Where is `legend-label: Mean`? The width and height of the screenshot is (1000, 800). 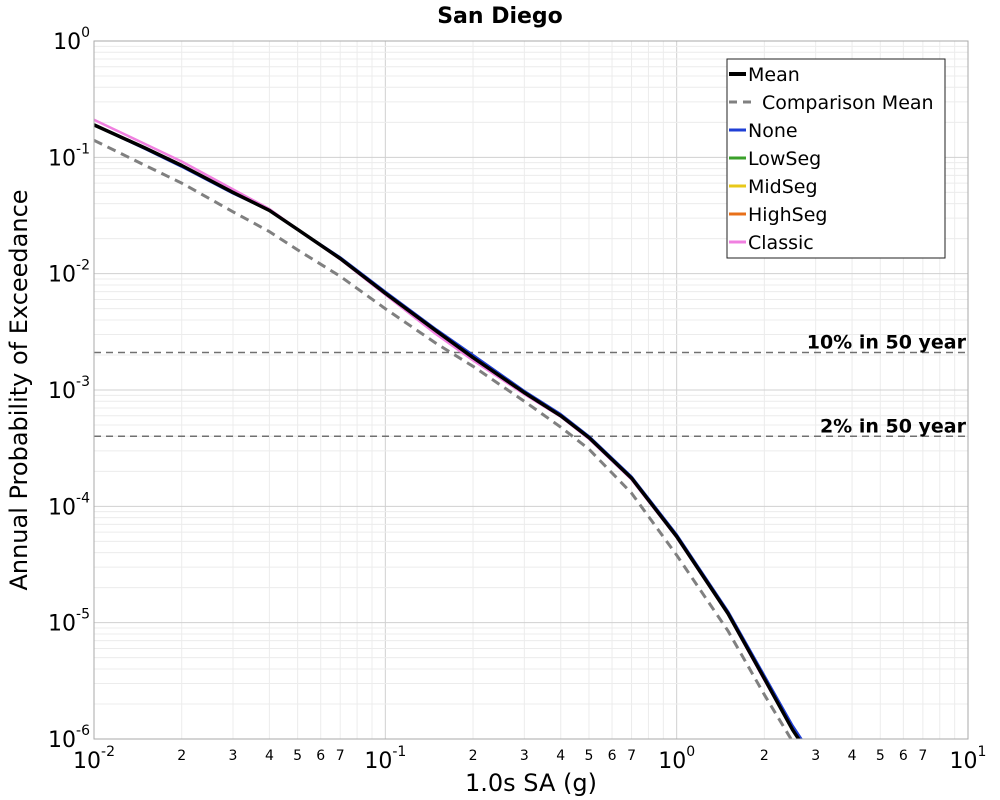
legend-label: Mean is located at coordinates (774, 75).